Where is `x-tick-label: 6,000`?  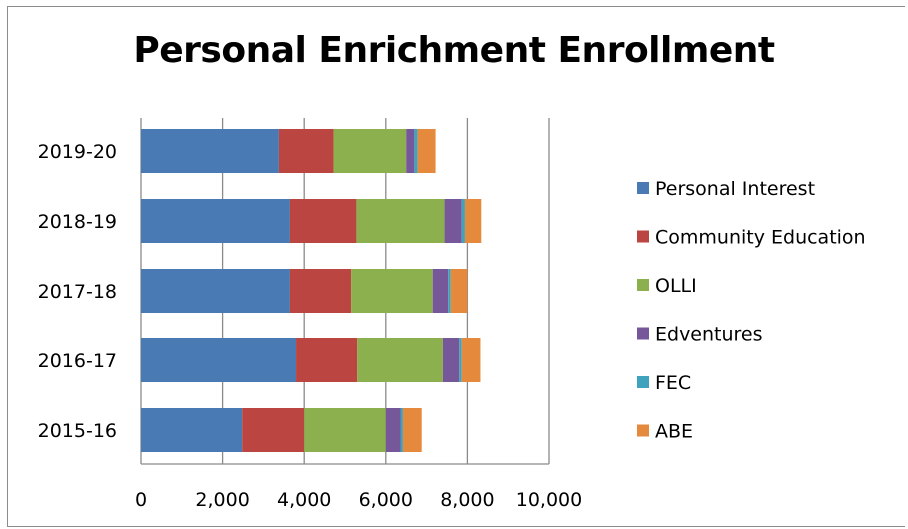
x-tick-label: 6,000 is located at coordinates (386, 500).